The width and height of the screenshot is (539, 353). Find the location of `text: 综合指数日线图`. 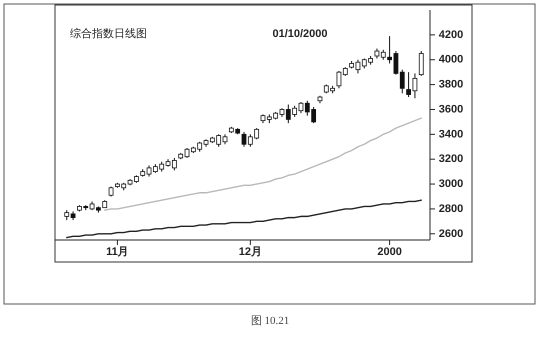

text: 综合指数日线图 is located at coordinates (108, 33).